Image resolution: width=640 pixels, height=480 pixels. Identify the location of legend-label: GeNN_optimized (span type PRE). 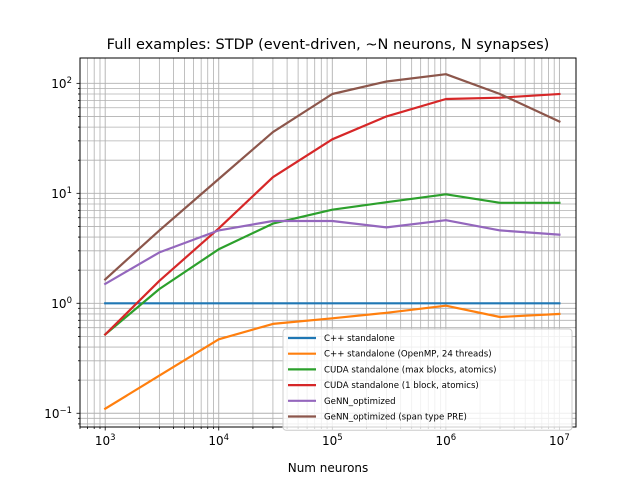
(395, 418).